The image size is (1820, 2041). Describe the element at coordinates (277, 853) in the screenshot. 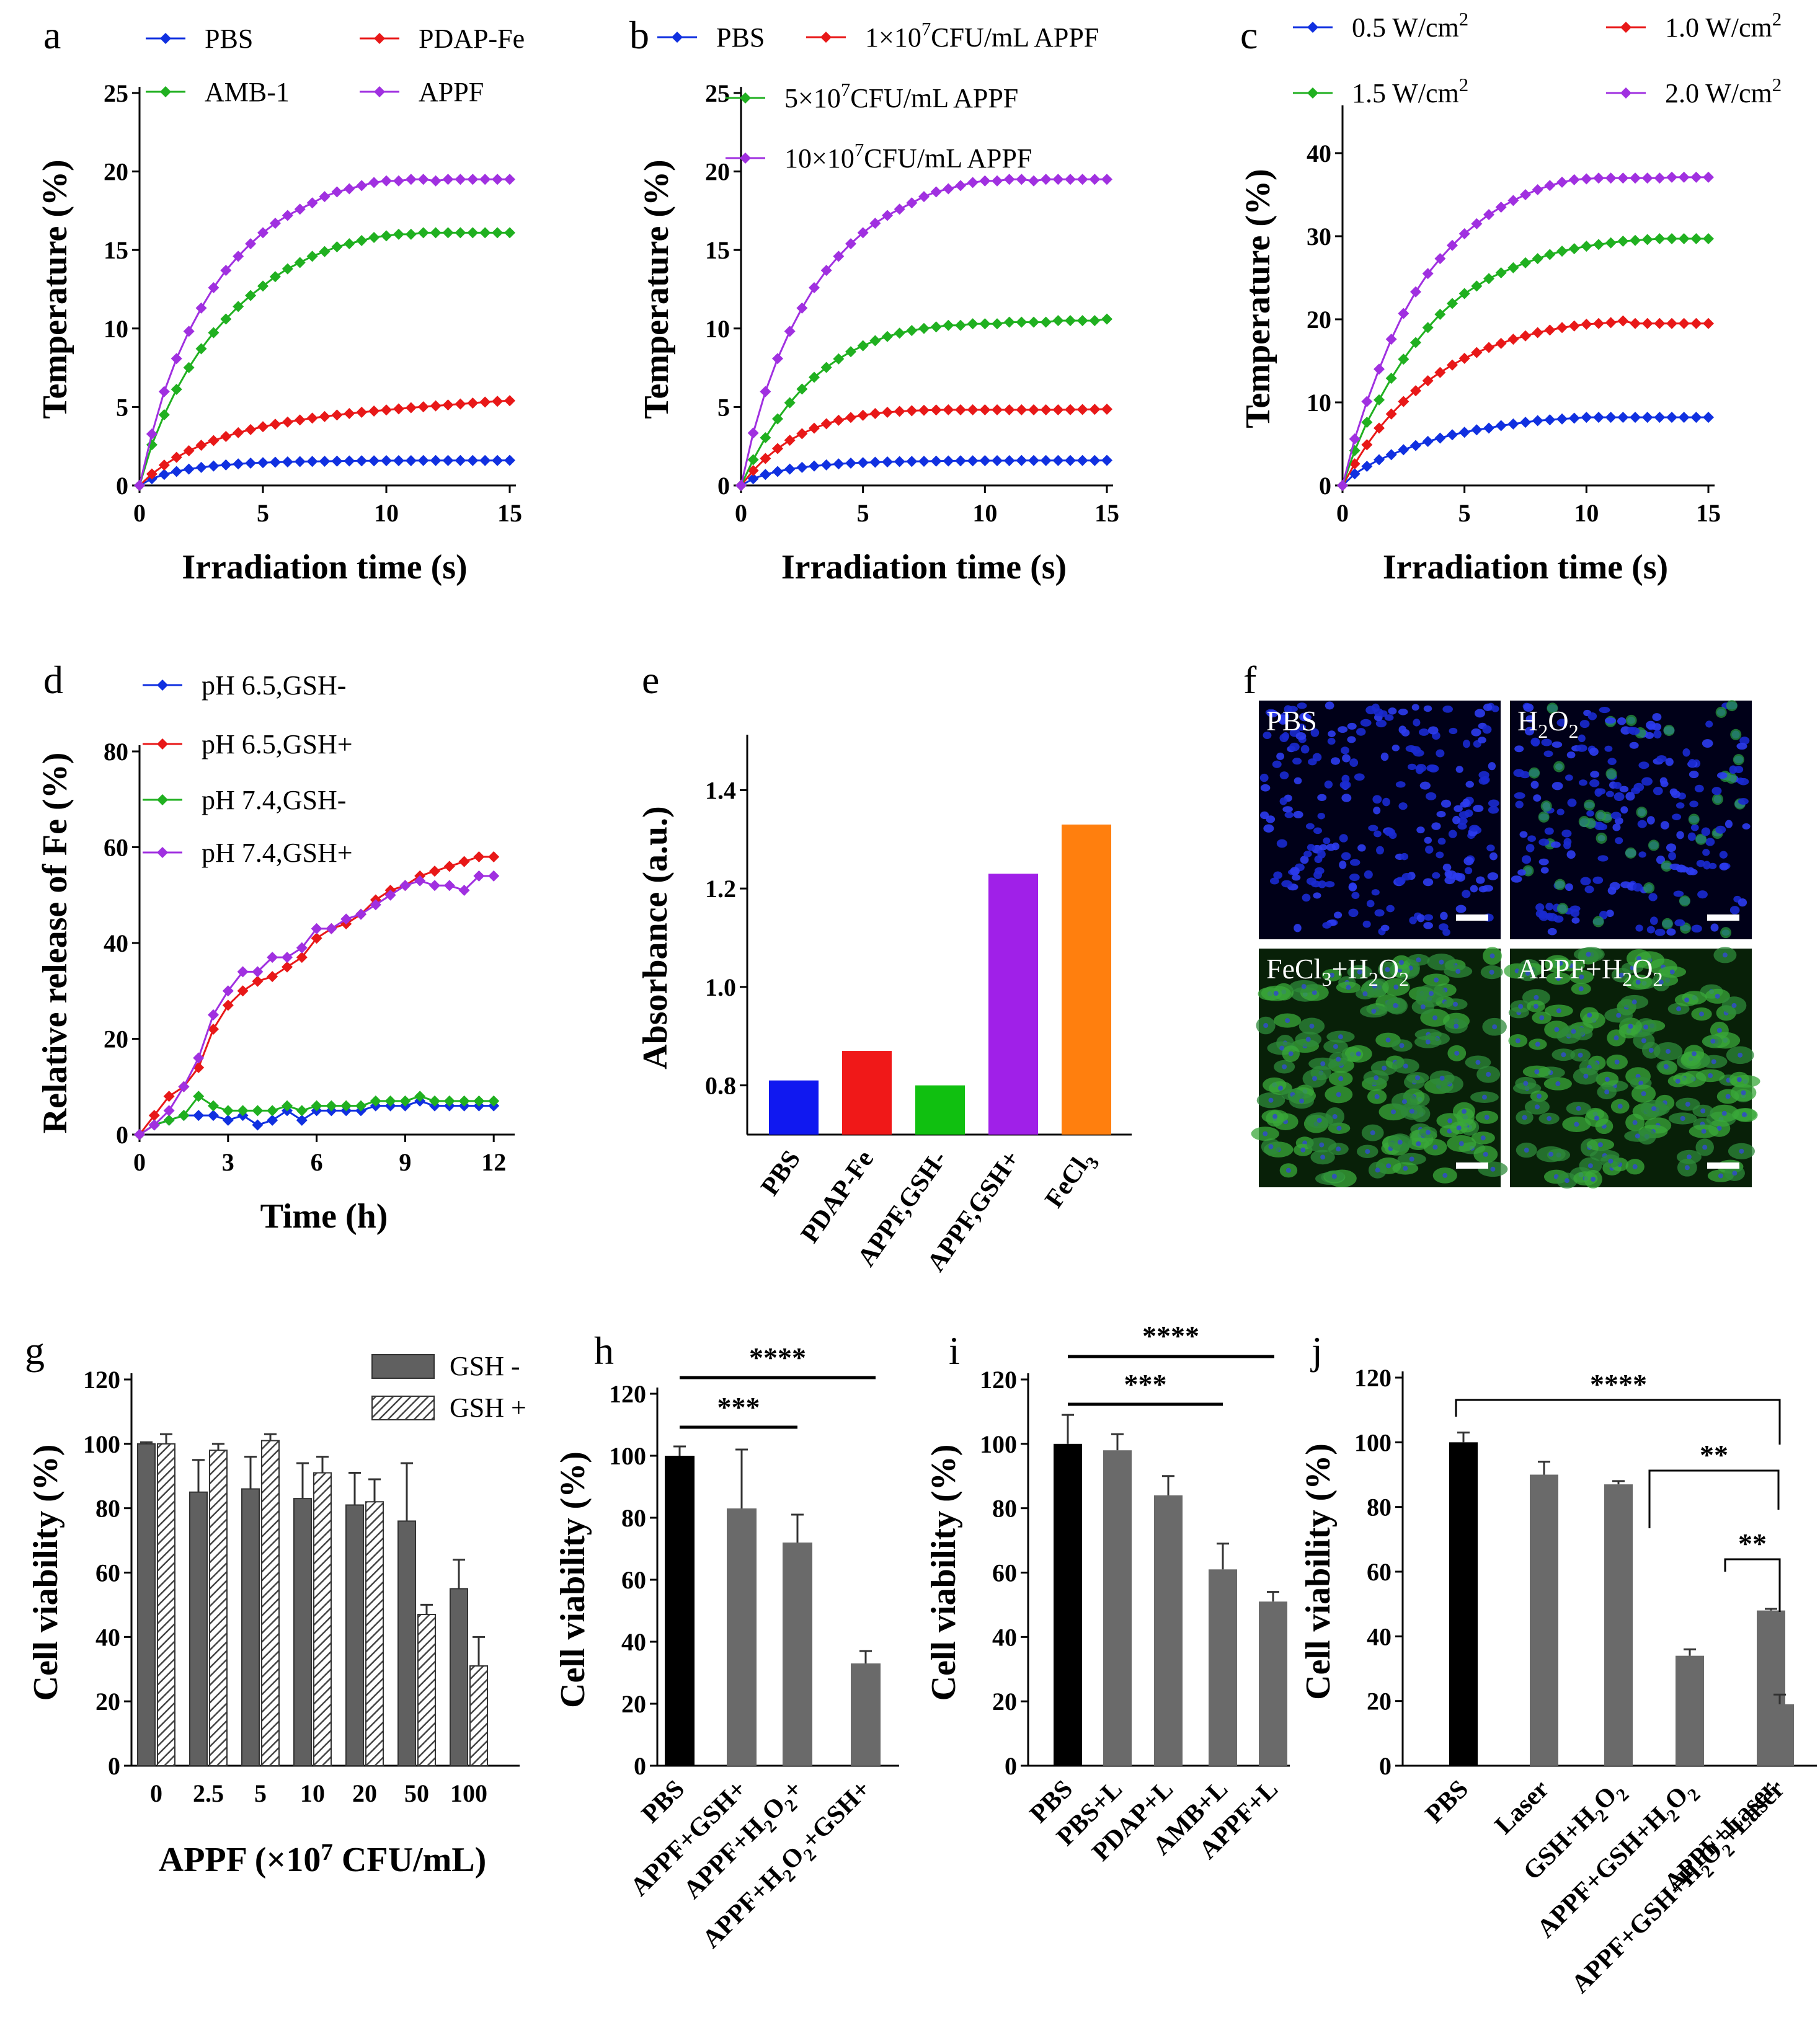

I see `legend-label: pH 7.4,GSH+` at that location.